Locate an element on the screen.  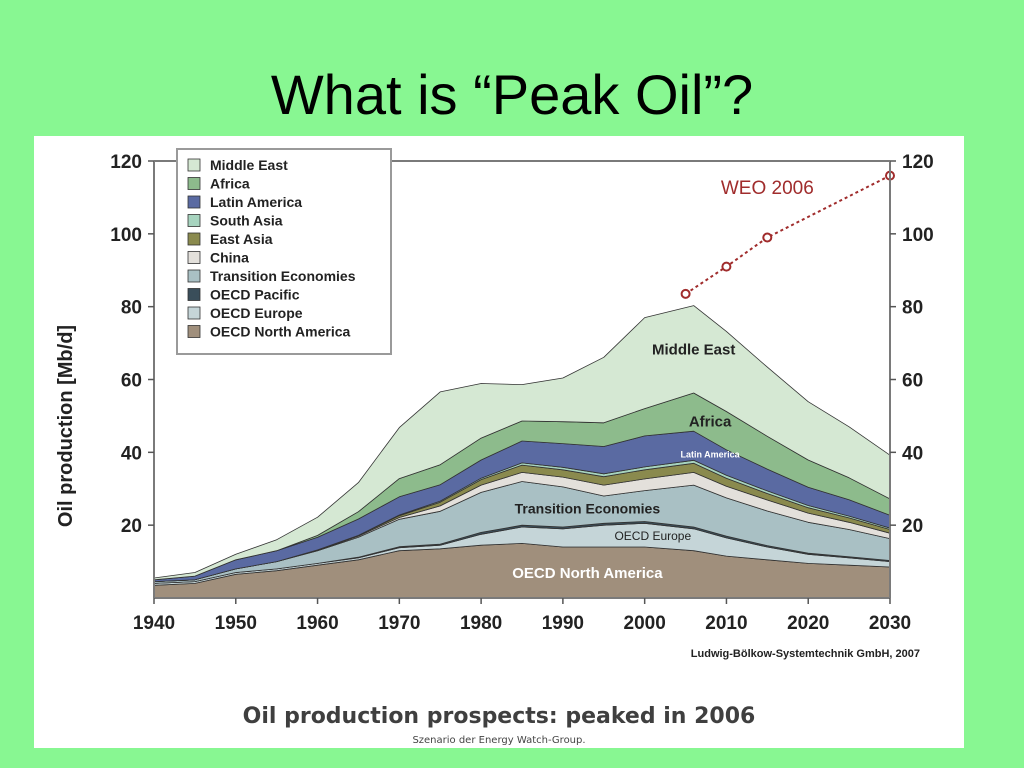
x-tick-label-1970: 1970 is located at coordinates (399, 623).